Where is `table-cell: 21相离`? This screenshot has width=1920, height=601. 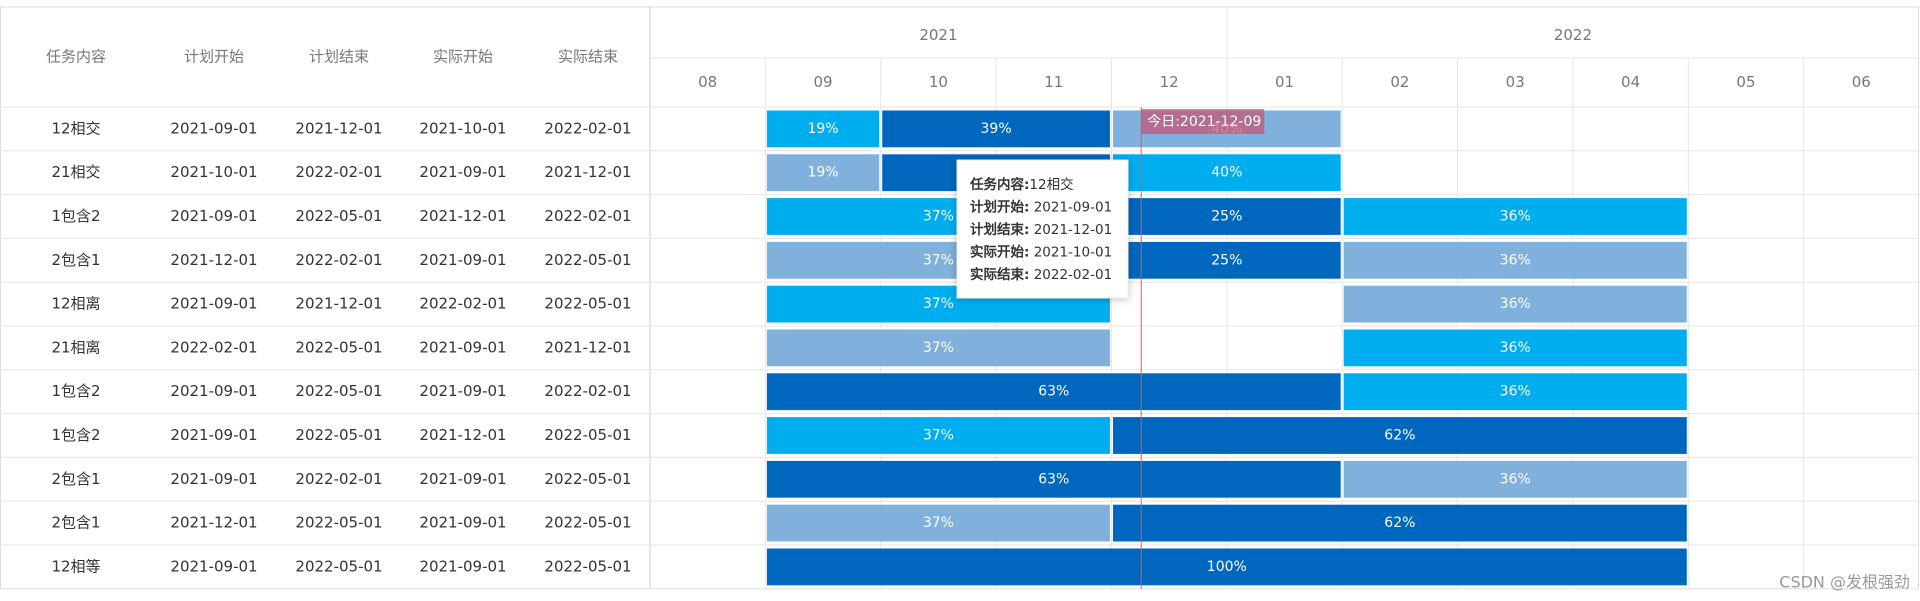 table-cell: 21相离 is located at coordinates (75, 347).